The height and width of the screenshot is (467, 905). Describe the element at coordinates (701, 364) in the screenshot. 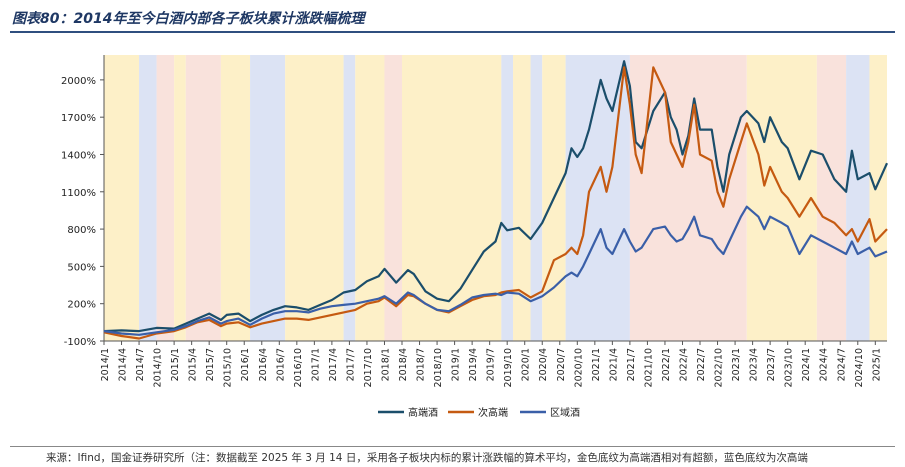

I see `x-tick-label: 2022/7` at that location.